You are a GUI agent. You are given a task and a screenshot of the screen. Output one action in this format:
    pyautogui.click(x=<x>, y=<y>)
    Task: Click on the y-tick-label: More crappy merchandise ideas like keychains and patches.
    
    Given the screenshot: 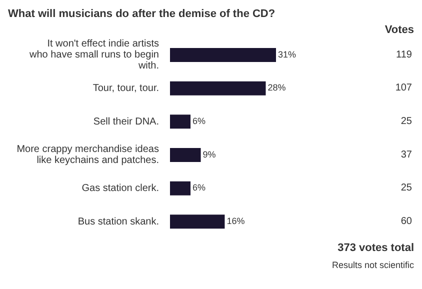 What is the action you would take?
    pyautogui.click(x=87, y=155)
    